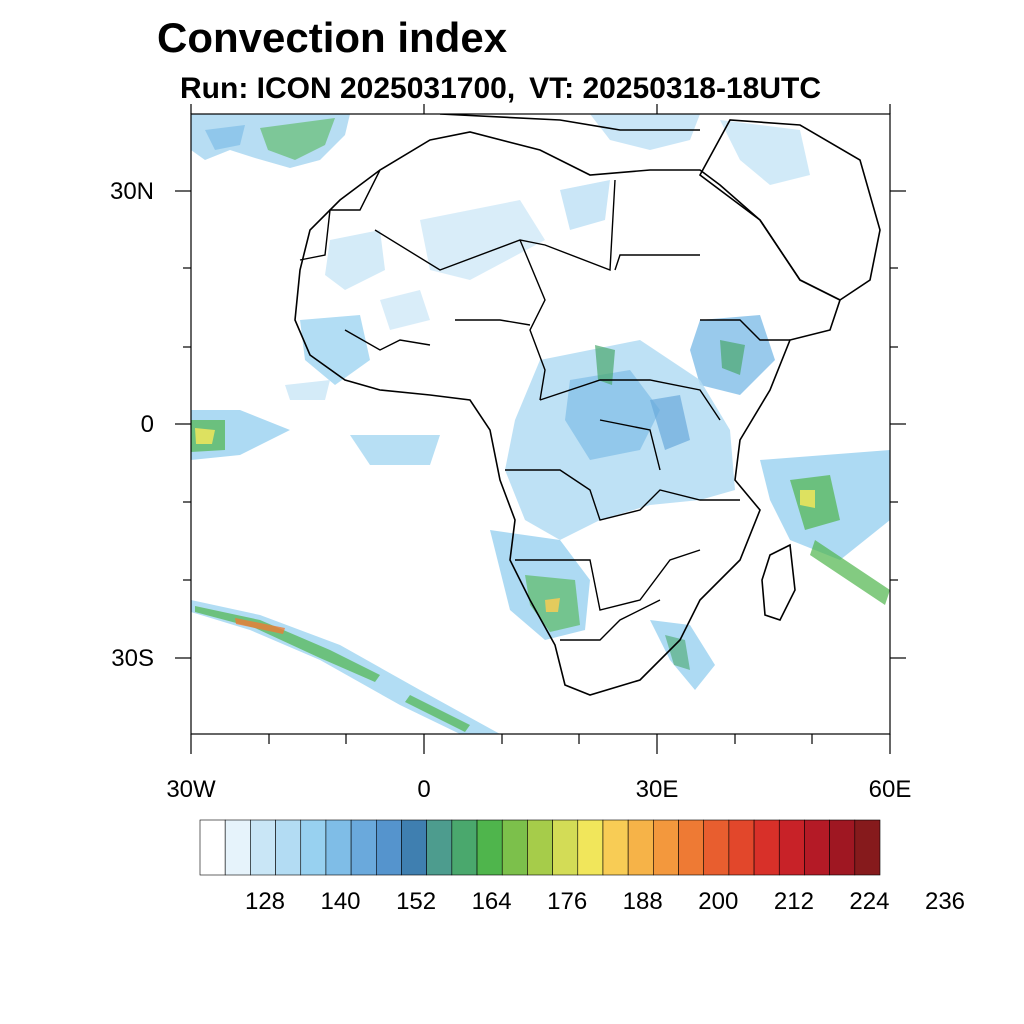 This screenshot has height=1024, width=1024. What do you see at coordinates (147, 424) in the screenshot?
I see `lat-label-0: 0` at bounding box center [147, 424].